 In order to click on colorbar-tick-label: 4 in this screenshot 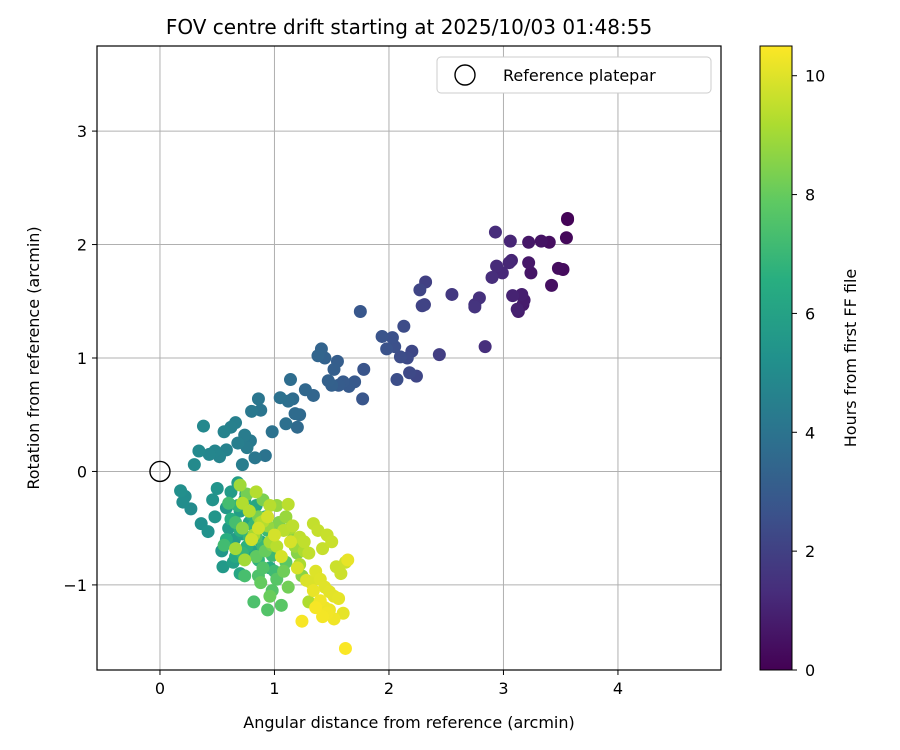, I will do `click(810, 432)`.